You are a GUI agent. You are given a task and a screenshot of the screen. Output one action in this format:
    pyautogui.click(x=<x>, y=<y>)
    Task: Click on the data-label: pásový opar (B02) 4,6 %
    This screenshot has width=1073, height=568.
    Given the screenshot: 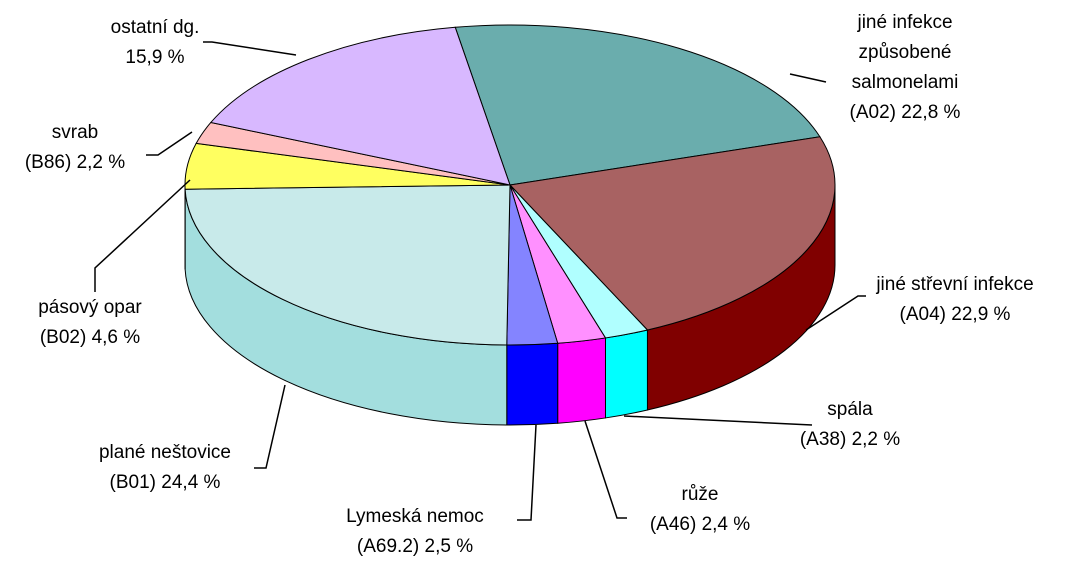 What is the action you would take?
    pyautogui.click(x=90, y=323)
    